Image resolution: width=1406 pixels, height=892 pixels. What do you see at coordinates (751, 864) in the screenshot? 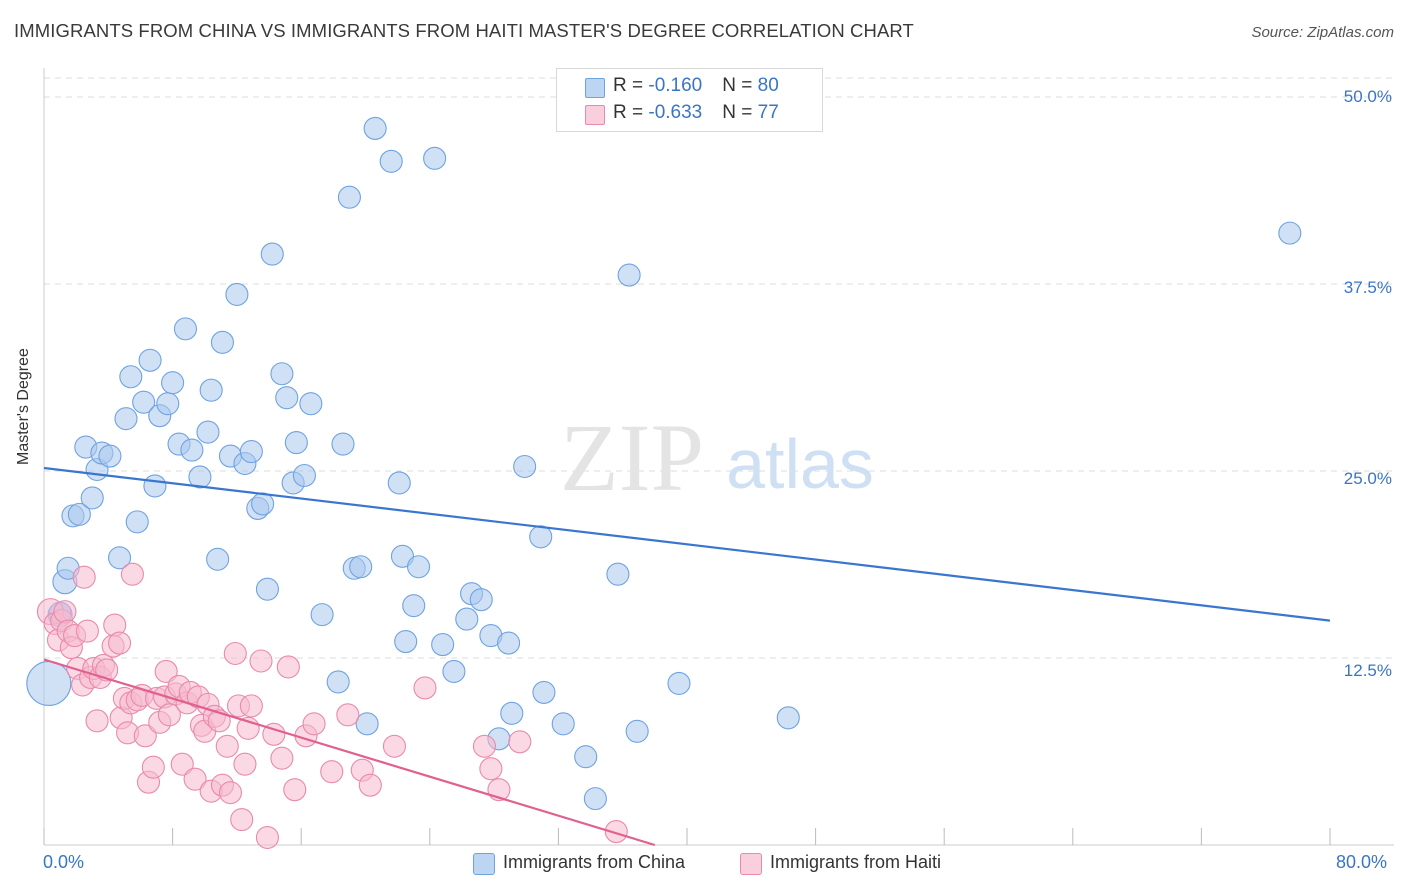
I see `bottom-legend-swatch-haiti` at bounding box center [751, 864].